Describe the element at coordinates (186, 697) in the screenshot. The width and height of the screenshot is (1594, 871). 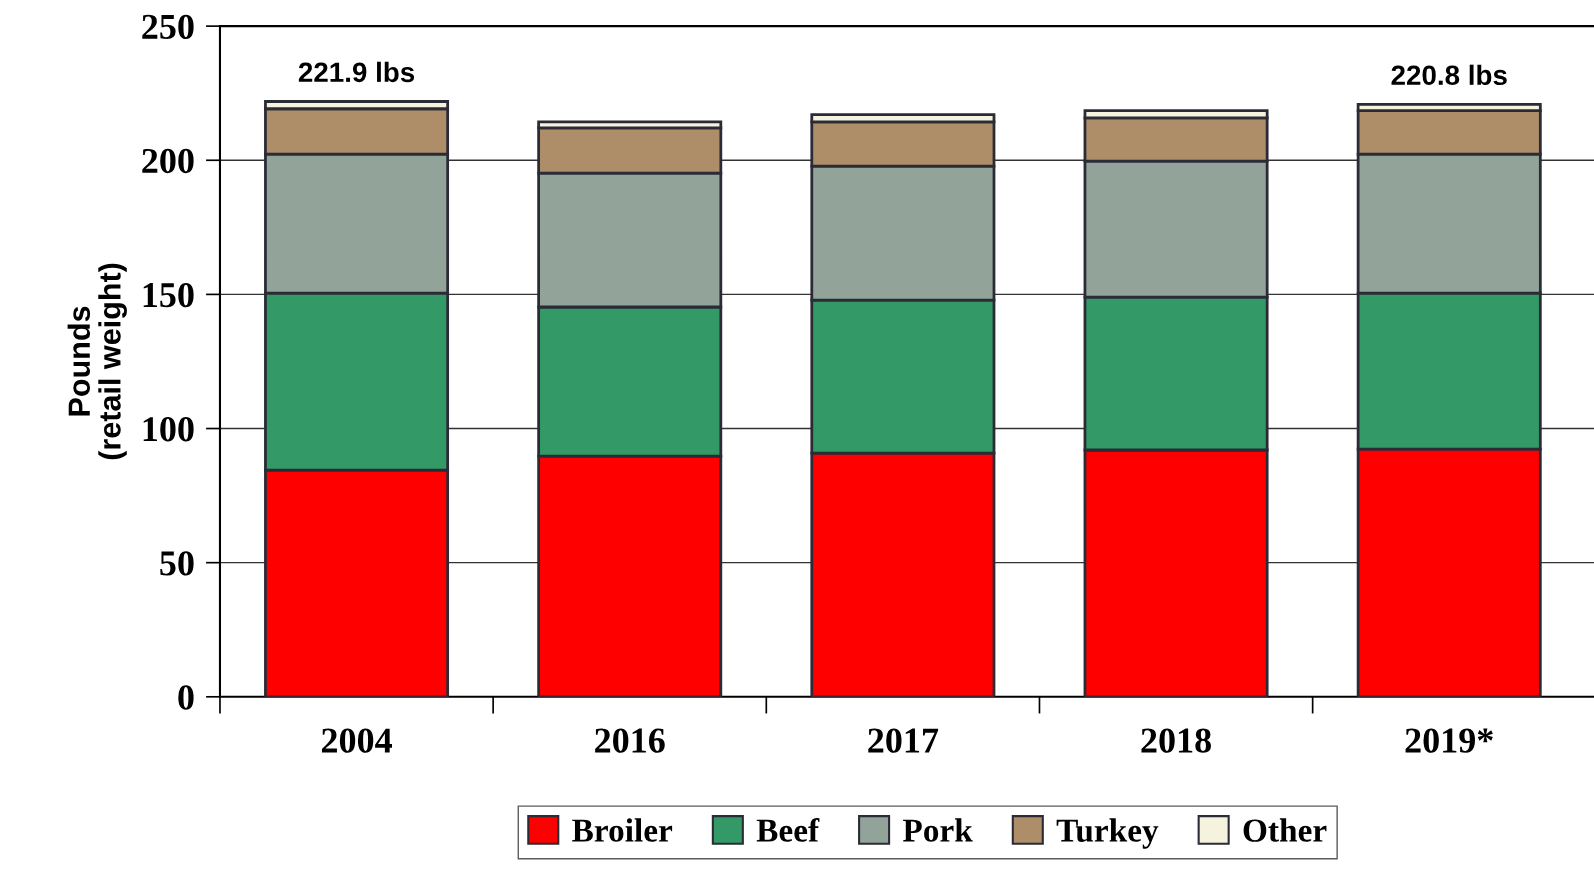
I see `y-tick-label: 0` at that location.